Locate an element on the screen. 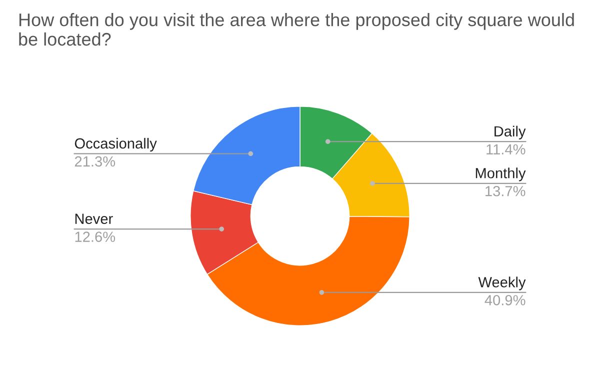 The image size is (600, 371). slice-label: Monthly is located at coordinates (501, 175).